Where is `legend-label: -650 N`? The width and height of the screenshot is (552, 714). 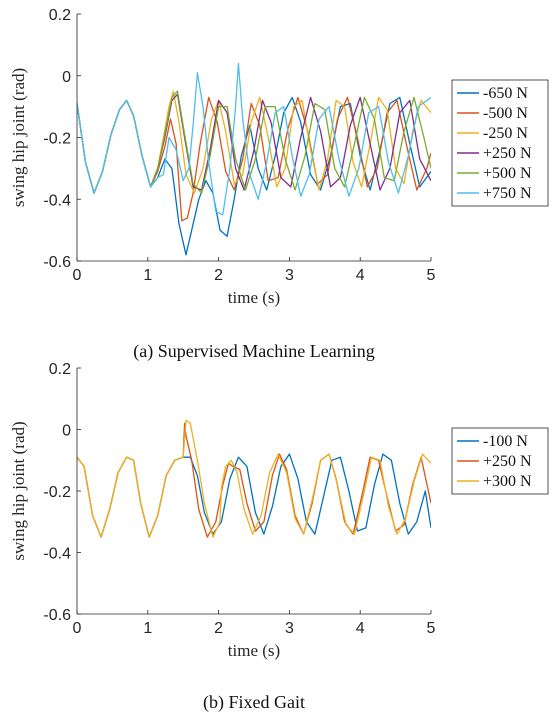 legend-label: -650 N is located at coordinates (505, 93).